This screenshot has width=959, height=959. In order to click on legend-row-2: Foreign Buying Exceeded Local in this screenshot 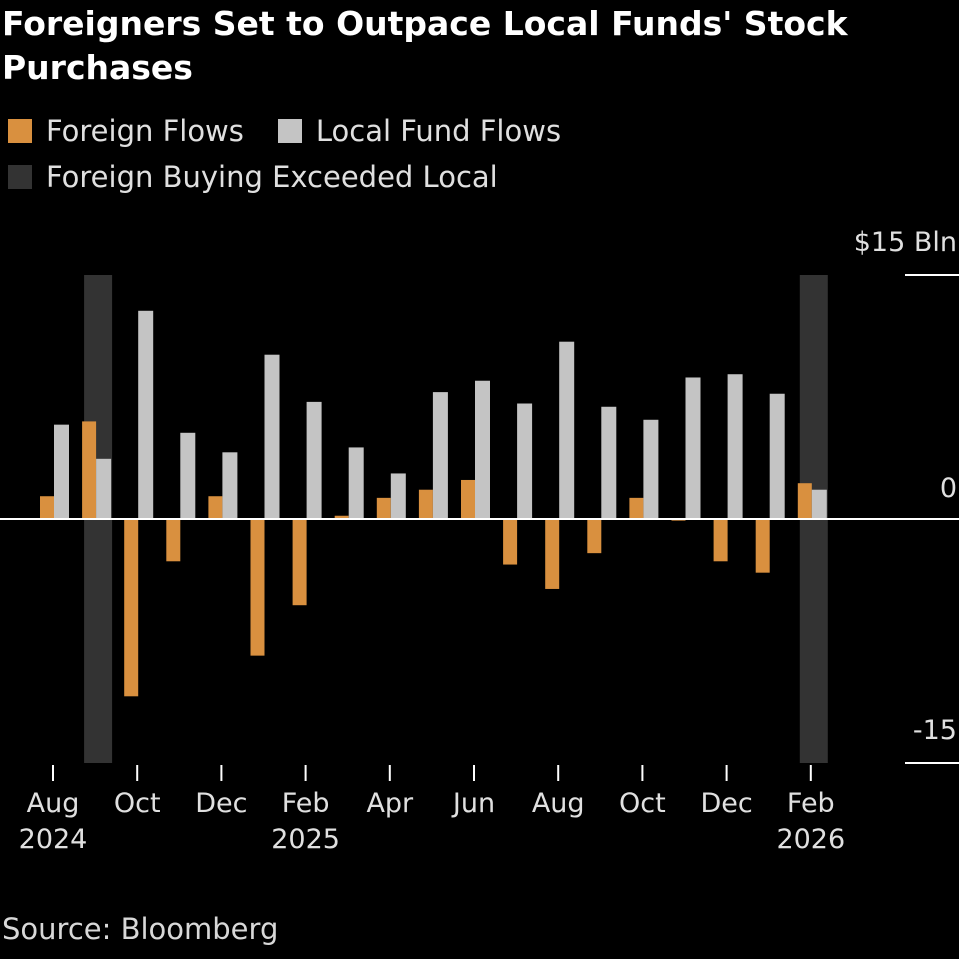, I will do `click(253, 177)`.